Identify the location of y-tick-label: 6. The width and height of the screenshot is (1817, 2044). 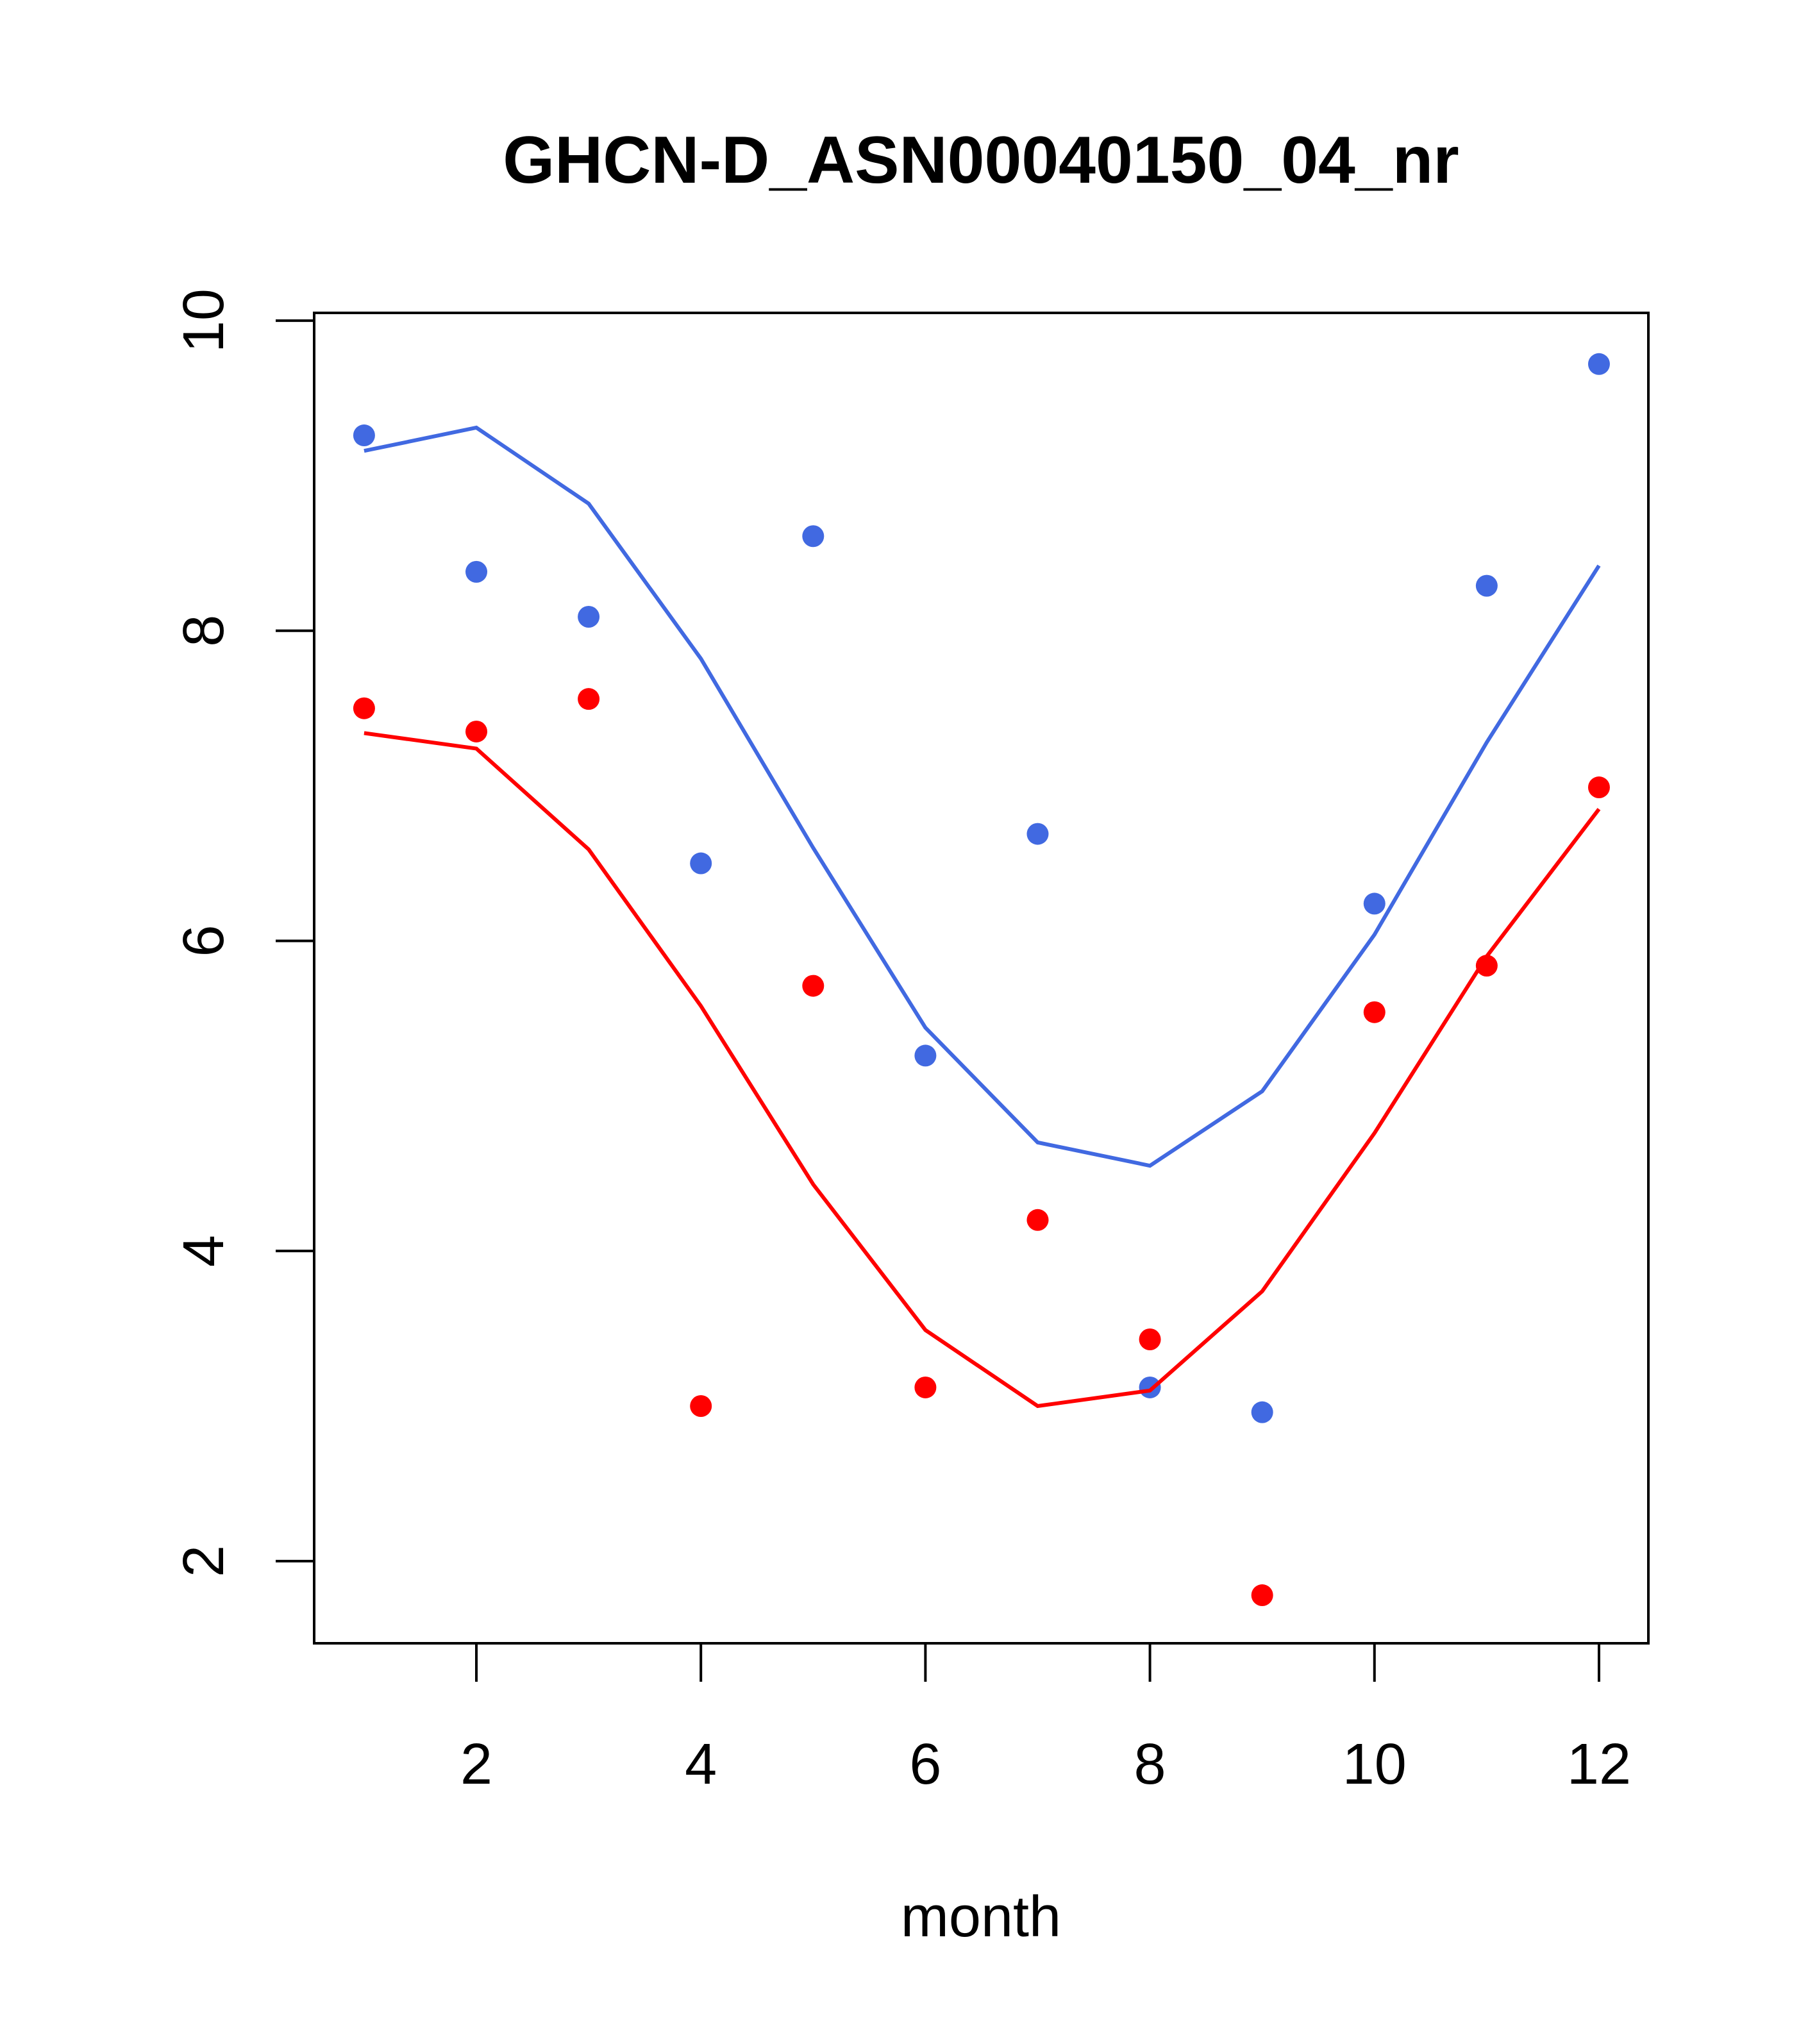
(204, 941).